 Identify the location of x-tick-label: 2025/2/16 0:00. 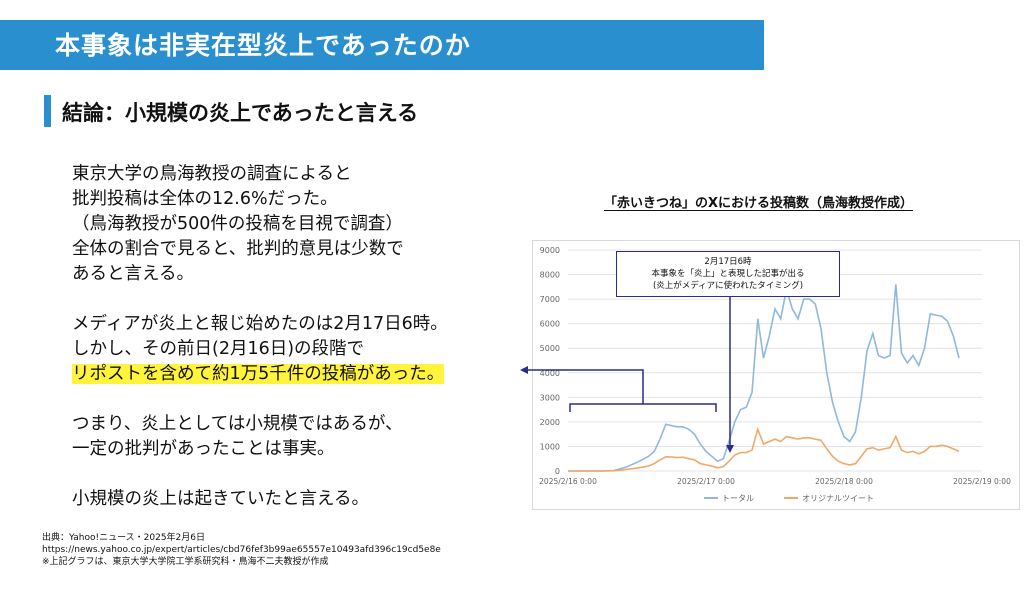
(568, 481).